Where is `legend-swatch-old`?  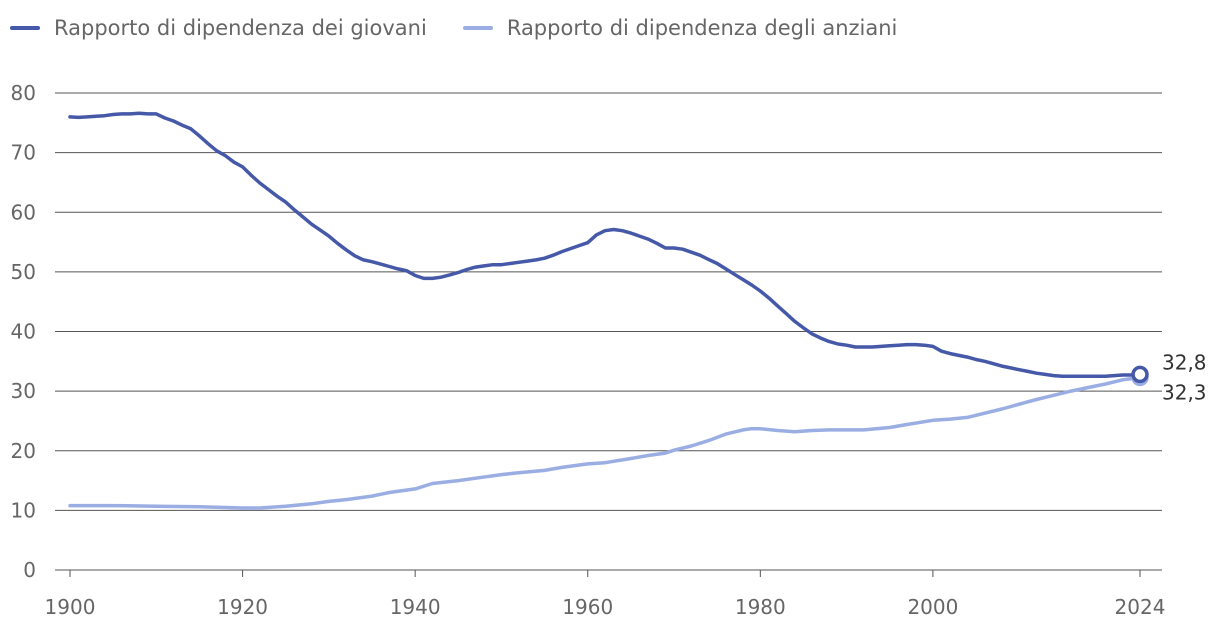 legend-swatch-old is located at coordinates (477, 28).